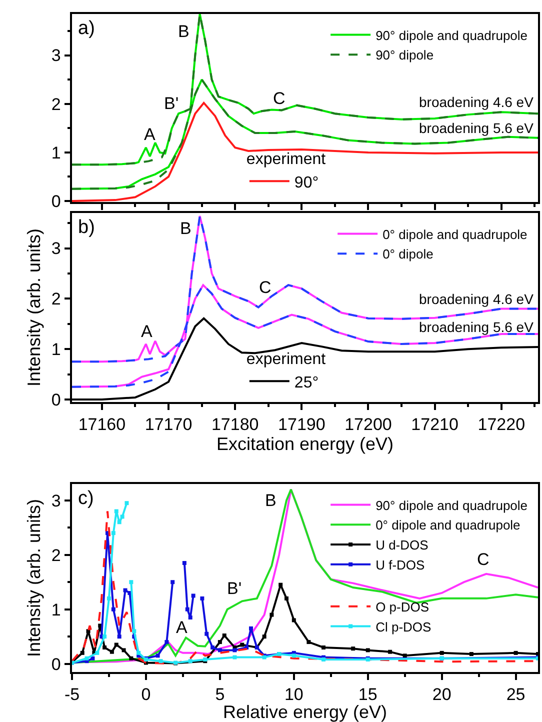  Describe the element at coordinates (405, 55) in the screenshot. I see `legend-label: 90° dipole` at that location.